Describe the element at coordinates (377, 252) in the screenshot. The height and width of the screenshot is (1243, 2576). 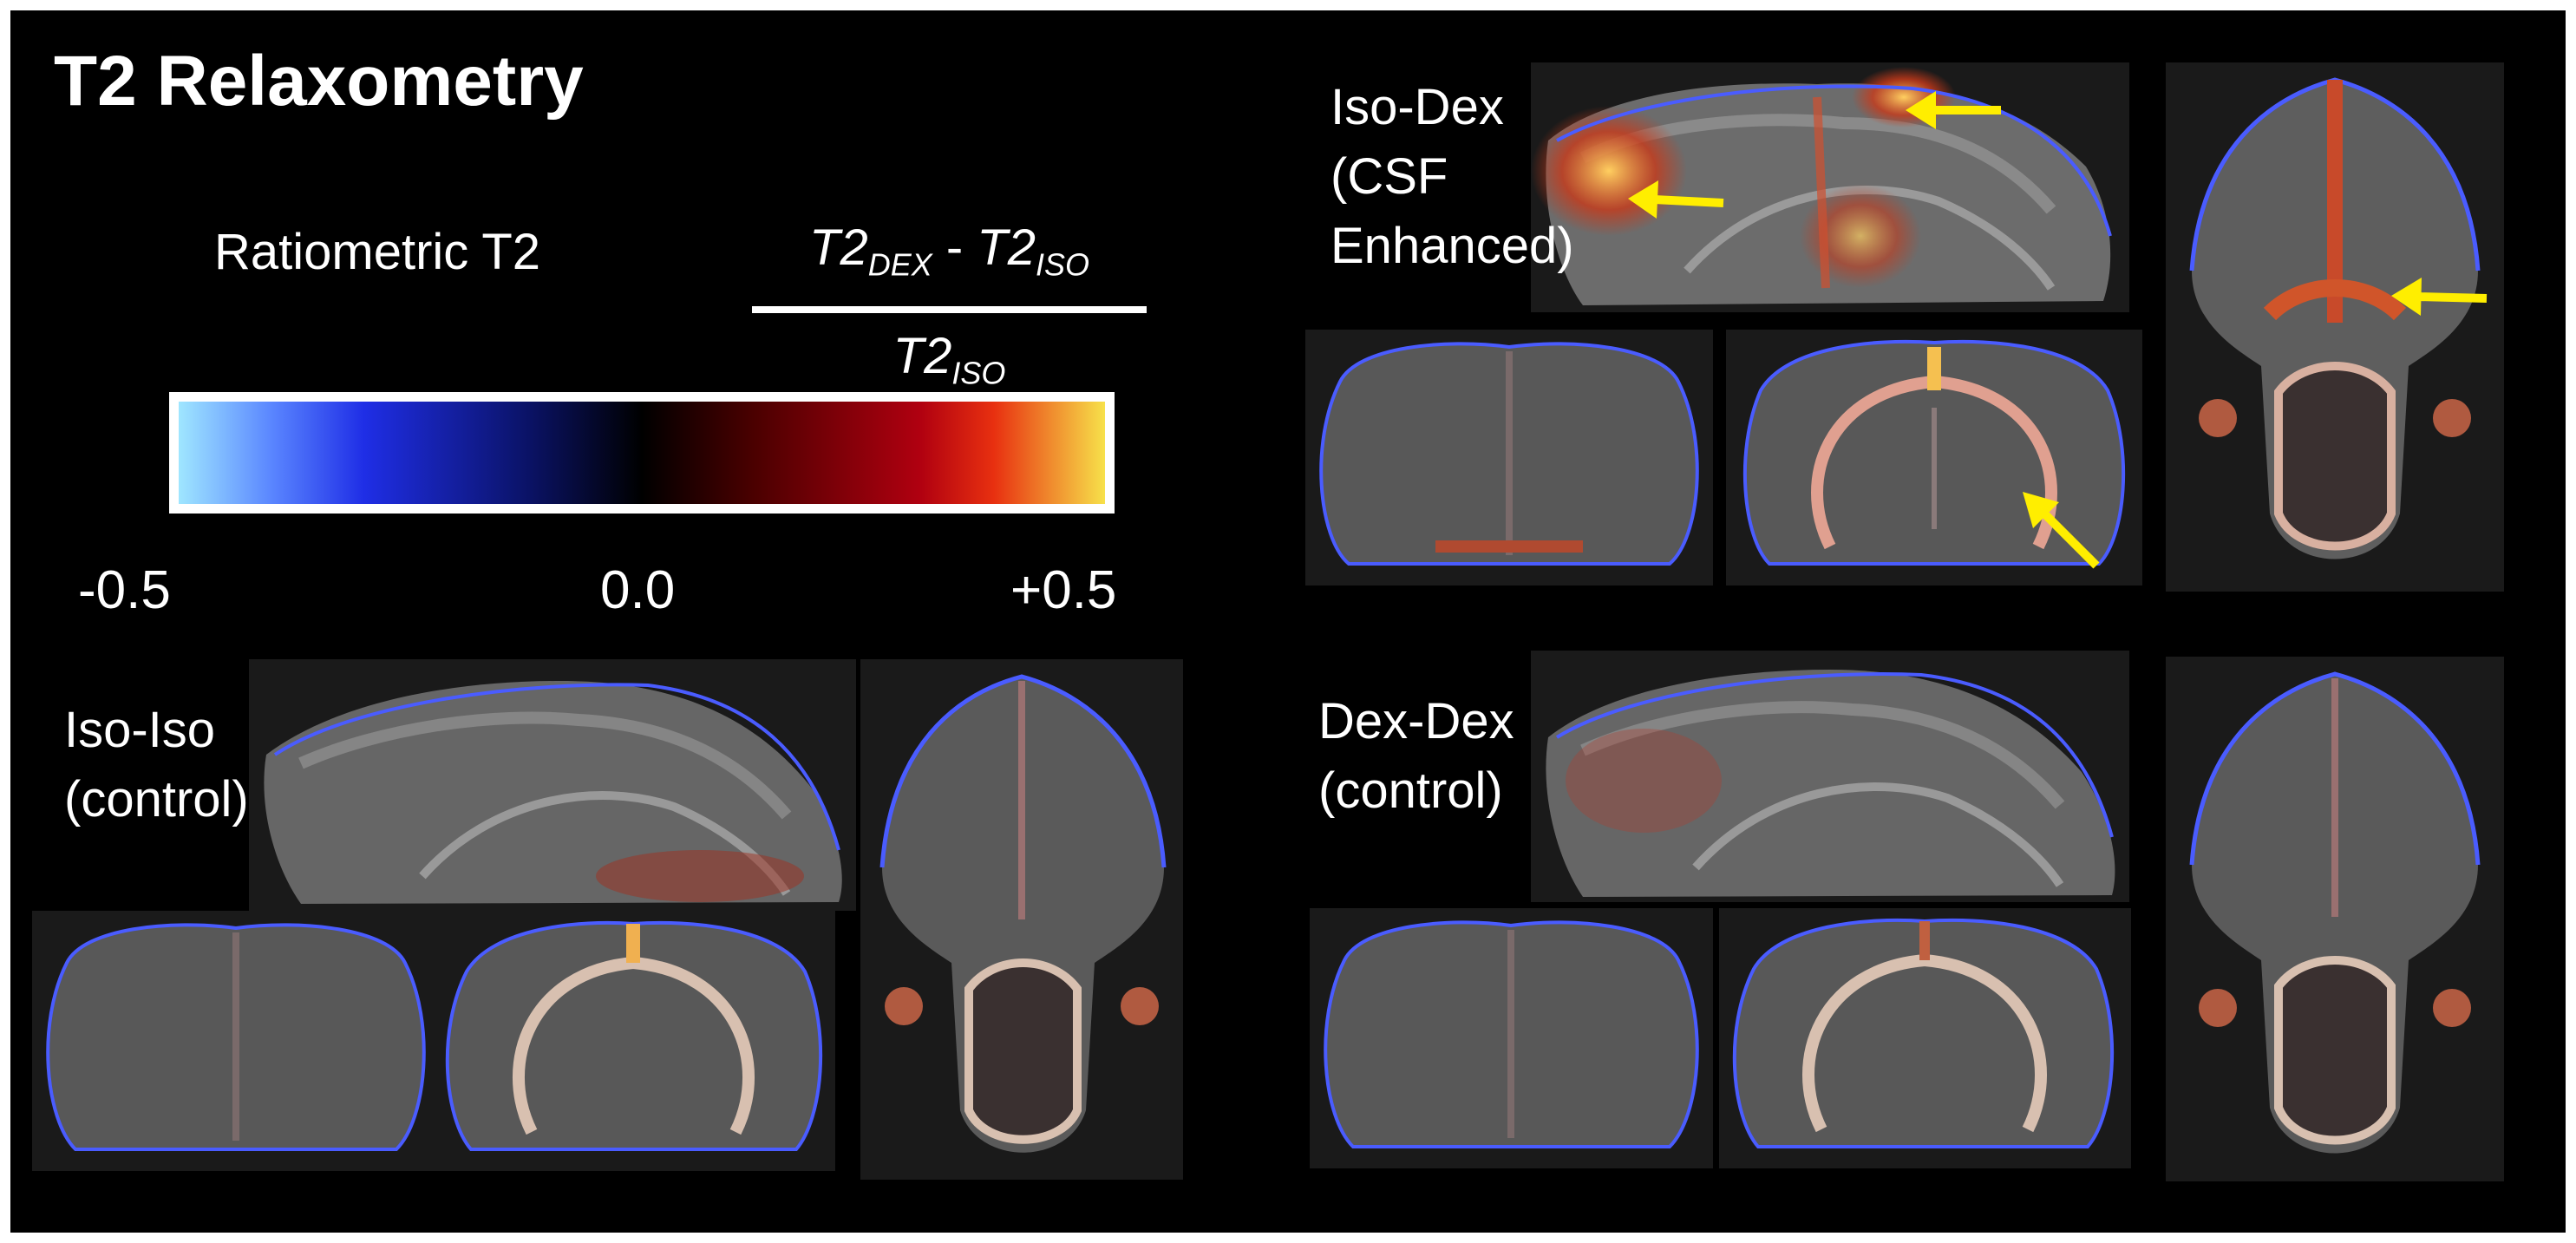
I see `colorbar-label: Ratiometric T2` at that location.